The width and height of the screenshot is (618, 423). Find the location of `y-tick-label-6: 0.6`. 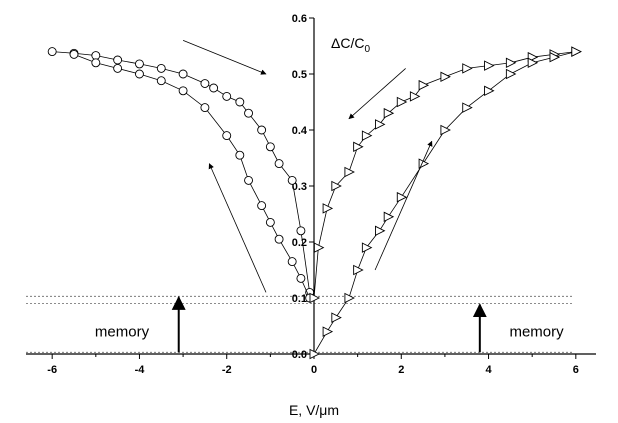

y-tick-label-6: 0.6 is located at coordinates (299, 19).